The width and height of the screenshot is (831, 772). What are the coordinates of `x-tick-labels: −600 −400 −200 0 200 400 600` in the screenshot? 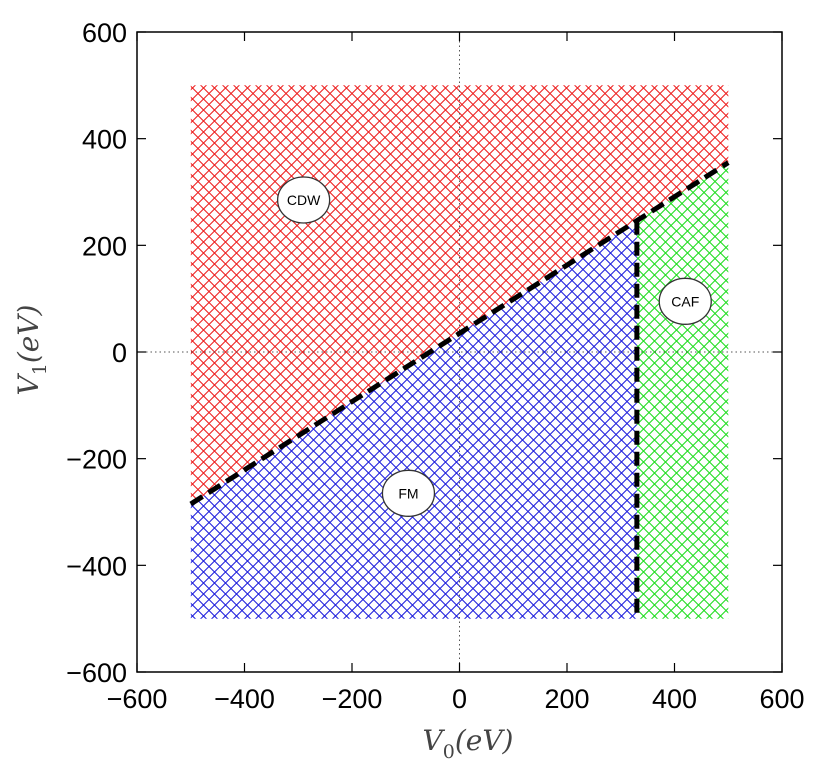 It's located at (456, 699).